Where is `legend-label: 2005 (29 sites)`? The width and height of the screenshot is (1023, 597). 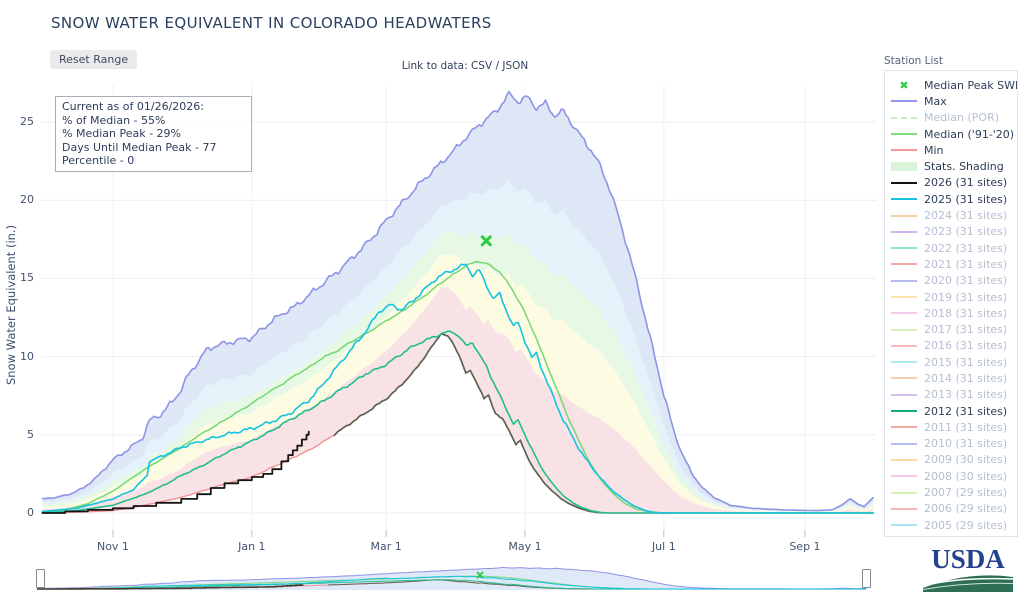
legend-label: 2005 (29 sites) is located at coordinates (966, 525).